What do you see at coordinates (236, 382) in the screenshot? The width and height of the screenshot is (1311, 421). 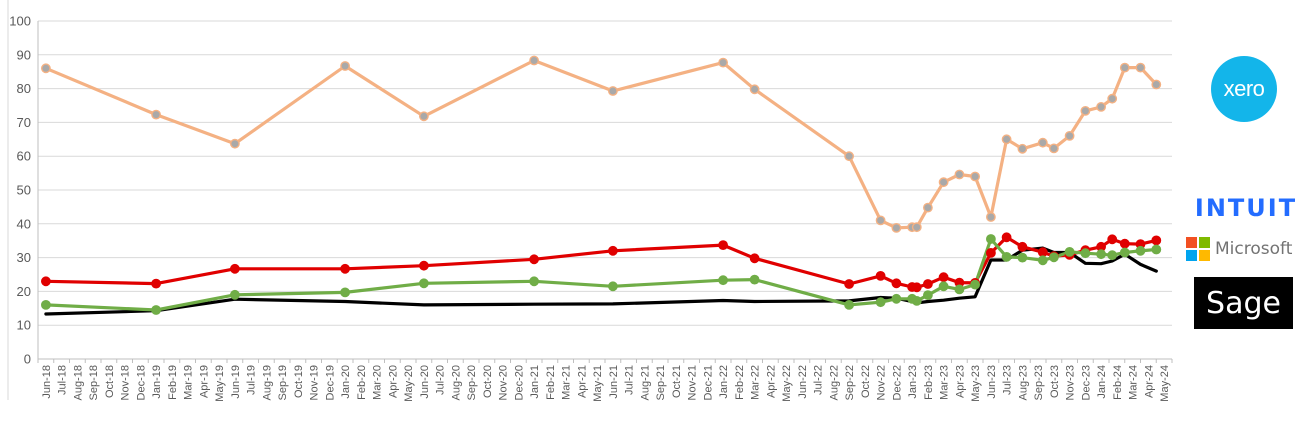 I see `x-tick-label: Jun-19` at bounding box center [236, 382].